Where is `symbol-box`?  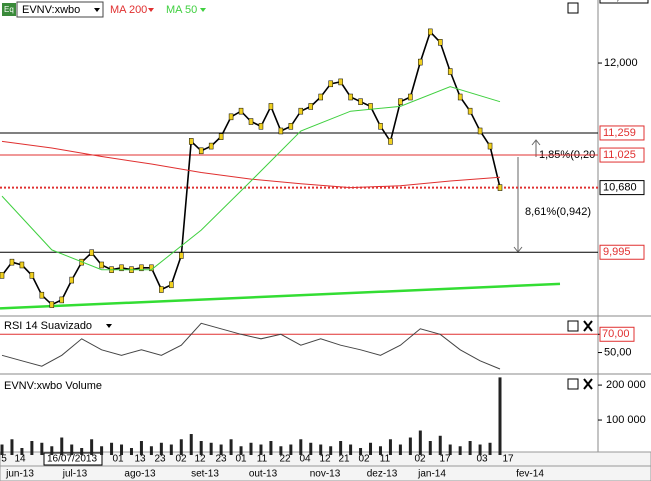
symbol-box is located at coordinates (60, 9).